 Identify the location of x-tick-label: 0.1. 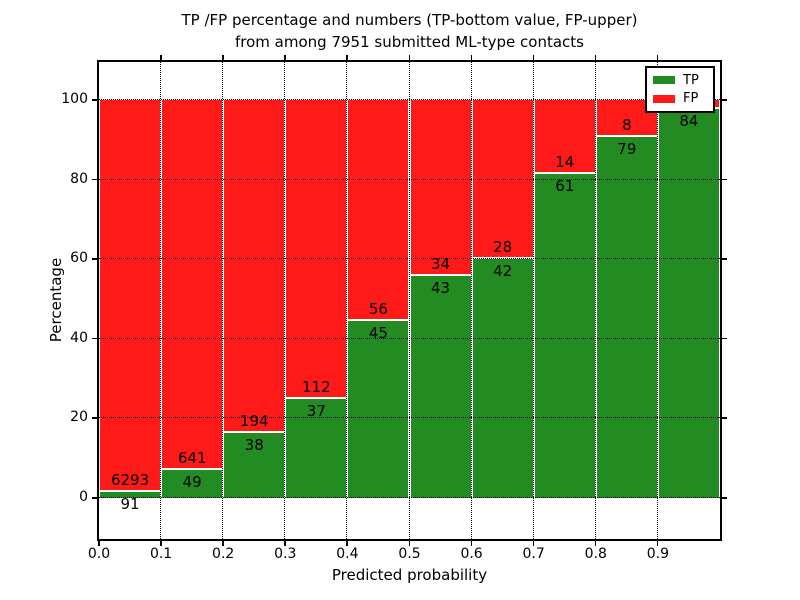
(161, 554).